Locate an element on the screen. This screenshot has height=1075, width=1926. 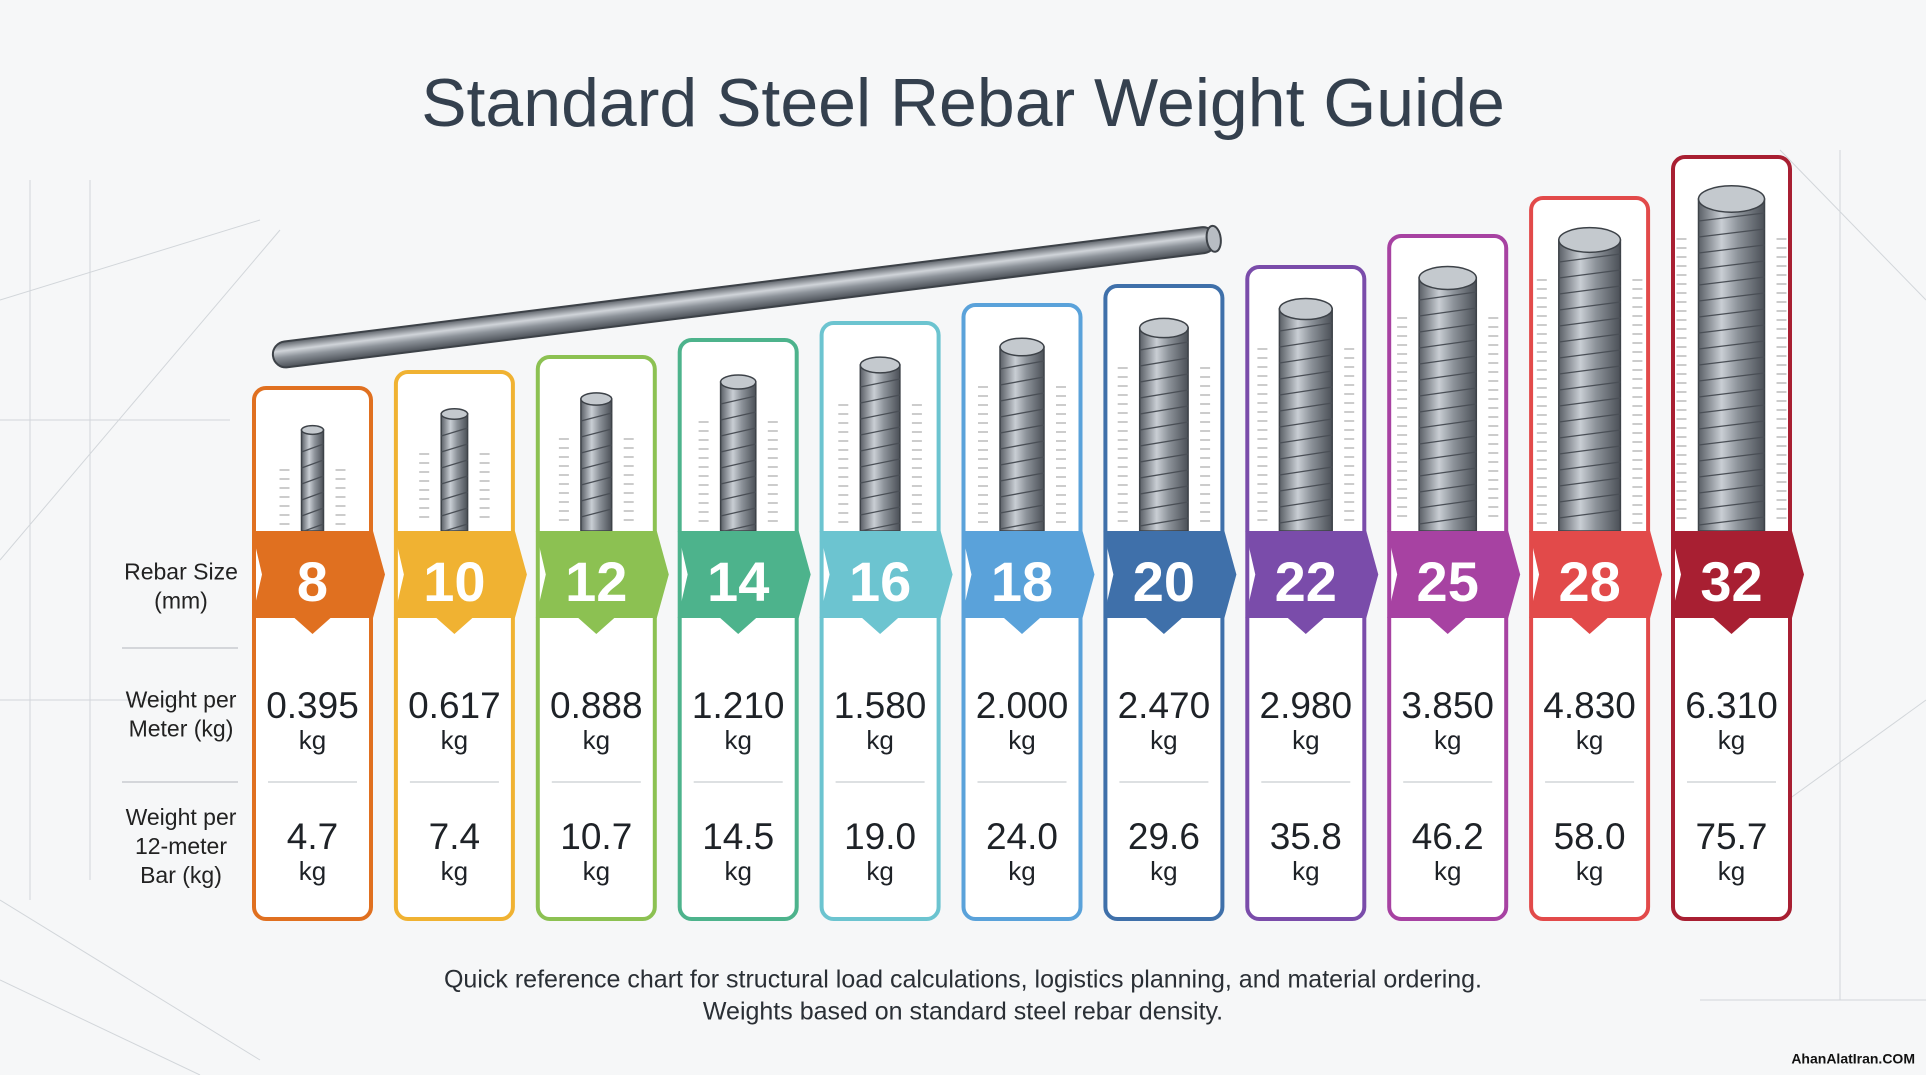
size-label: 16 is located at coordinates (880, 581).